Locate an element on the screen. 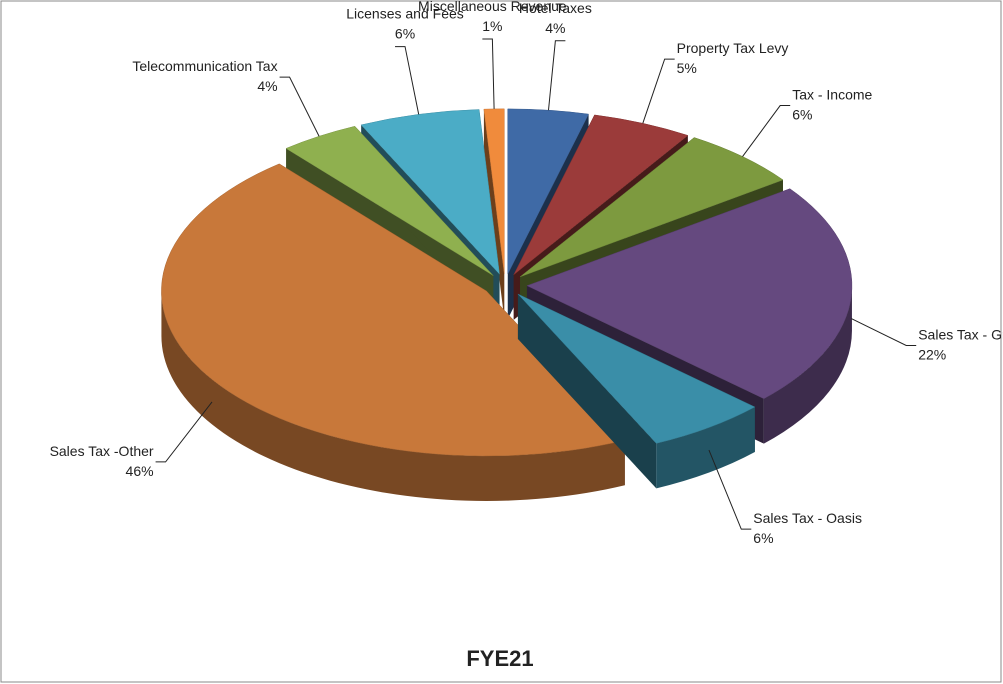 The width and height of the screenshot is (1003, 684). category-label: Sales Tax -Other is located at coordinates (102, 451).